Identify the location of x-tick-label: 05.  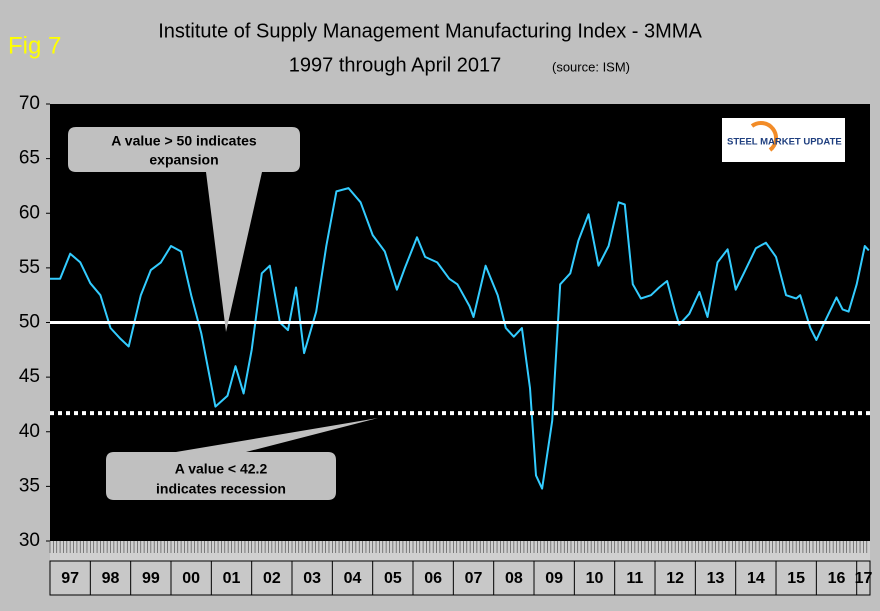
(393, 578).